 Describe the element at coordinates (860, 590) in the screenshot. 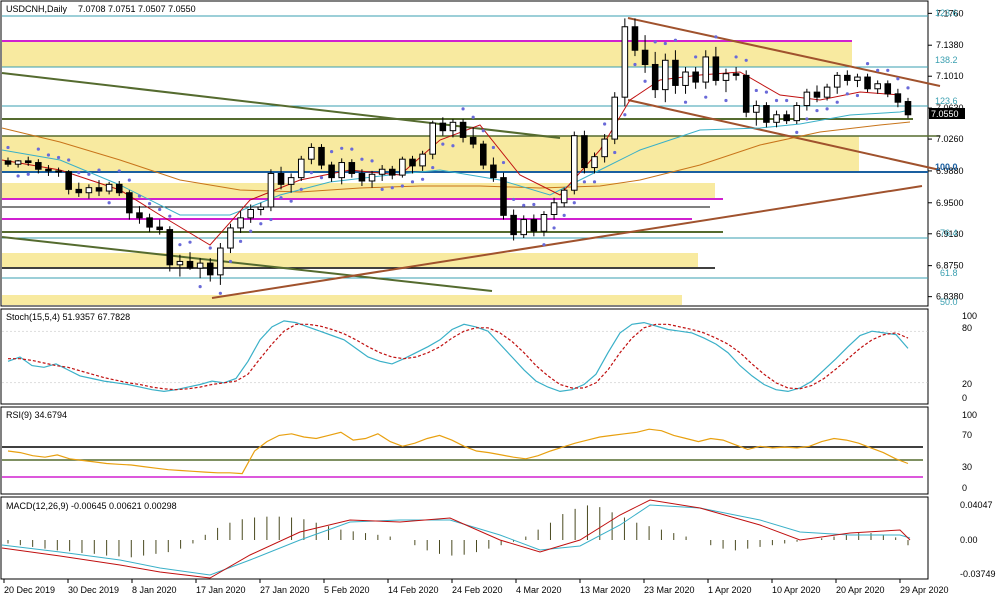

I see `time-tick-label: 20 Apr 2020` at that location.